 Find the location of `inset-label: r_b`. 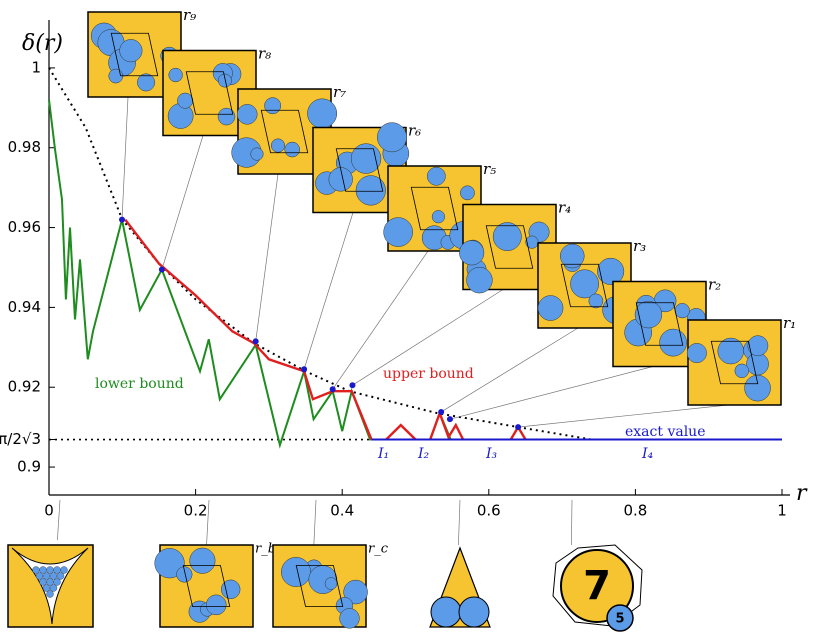

inset-label: r_b is located at coordinates (265, 549).